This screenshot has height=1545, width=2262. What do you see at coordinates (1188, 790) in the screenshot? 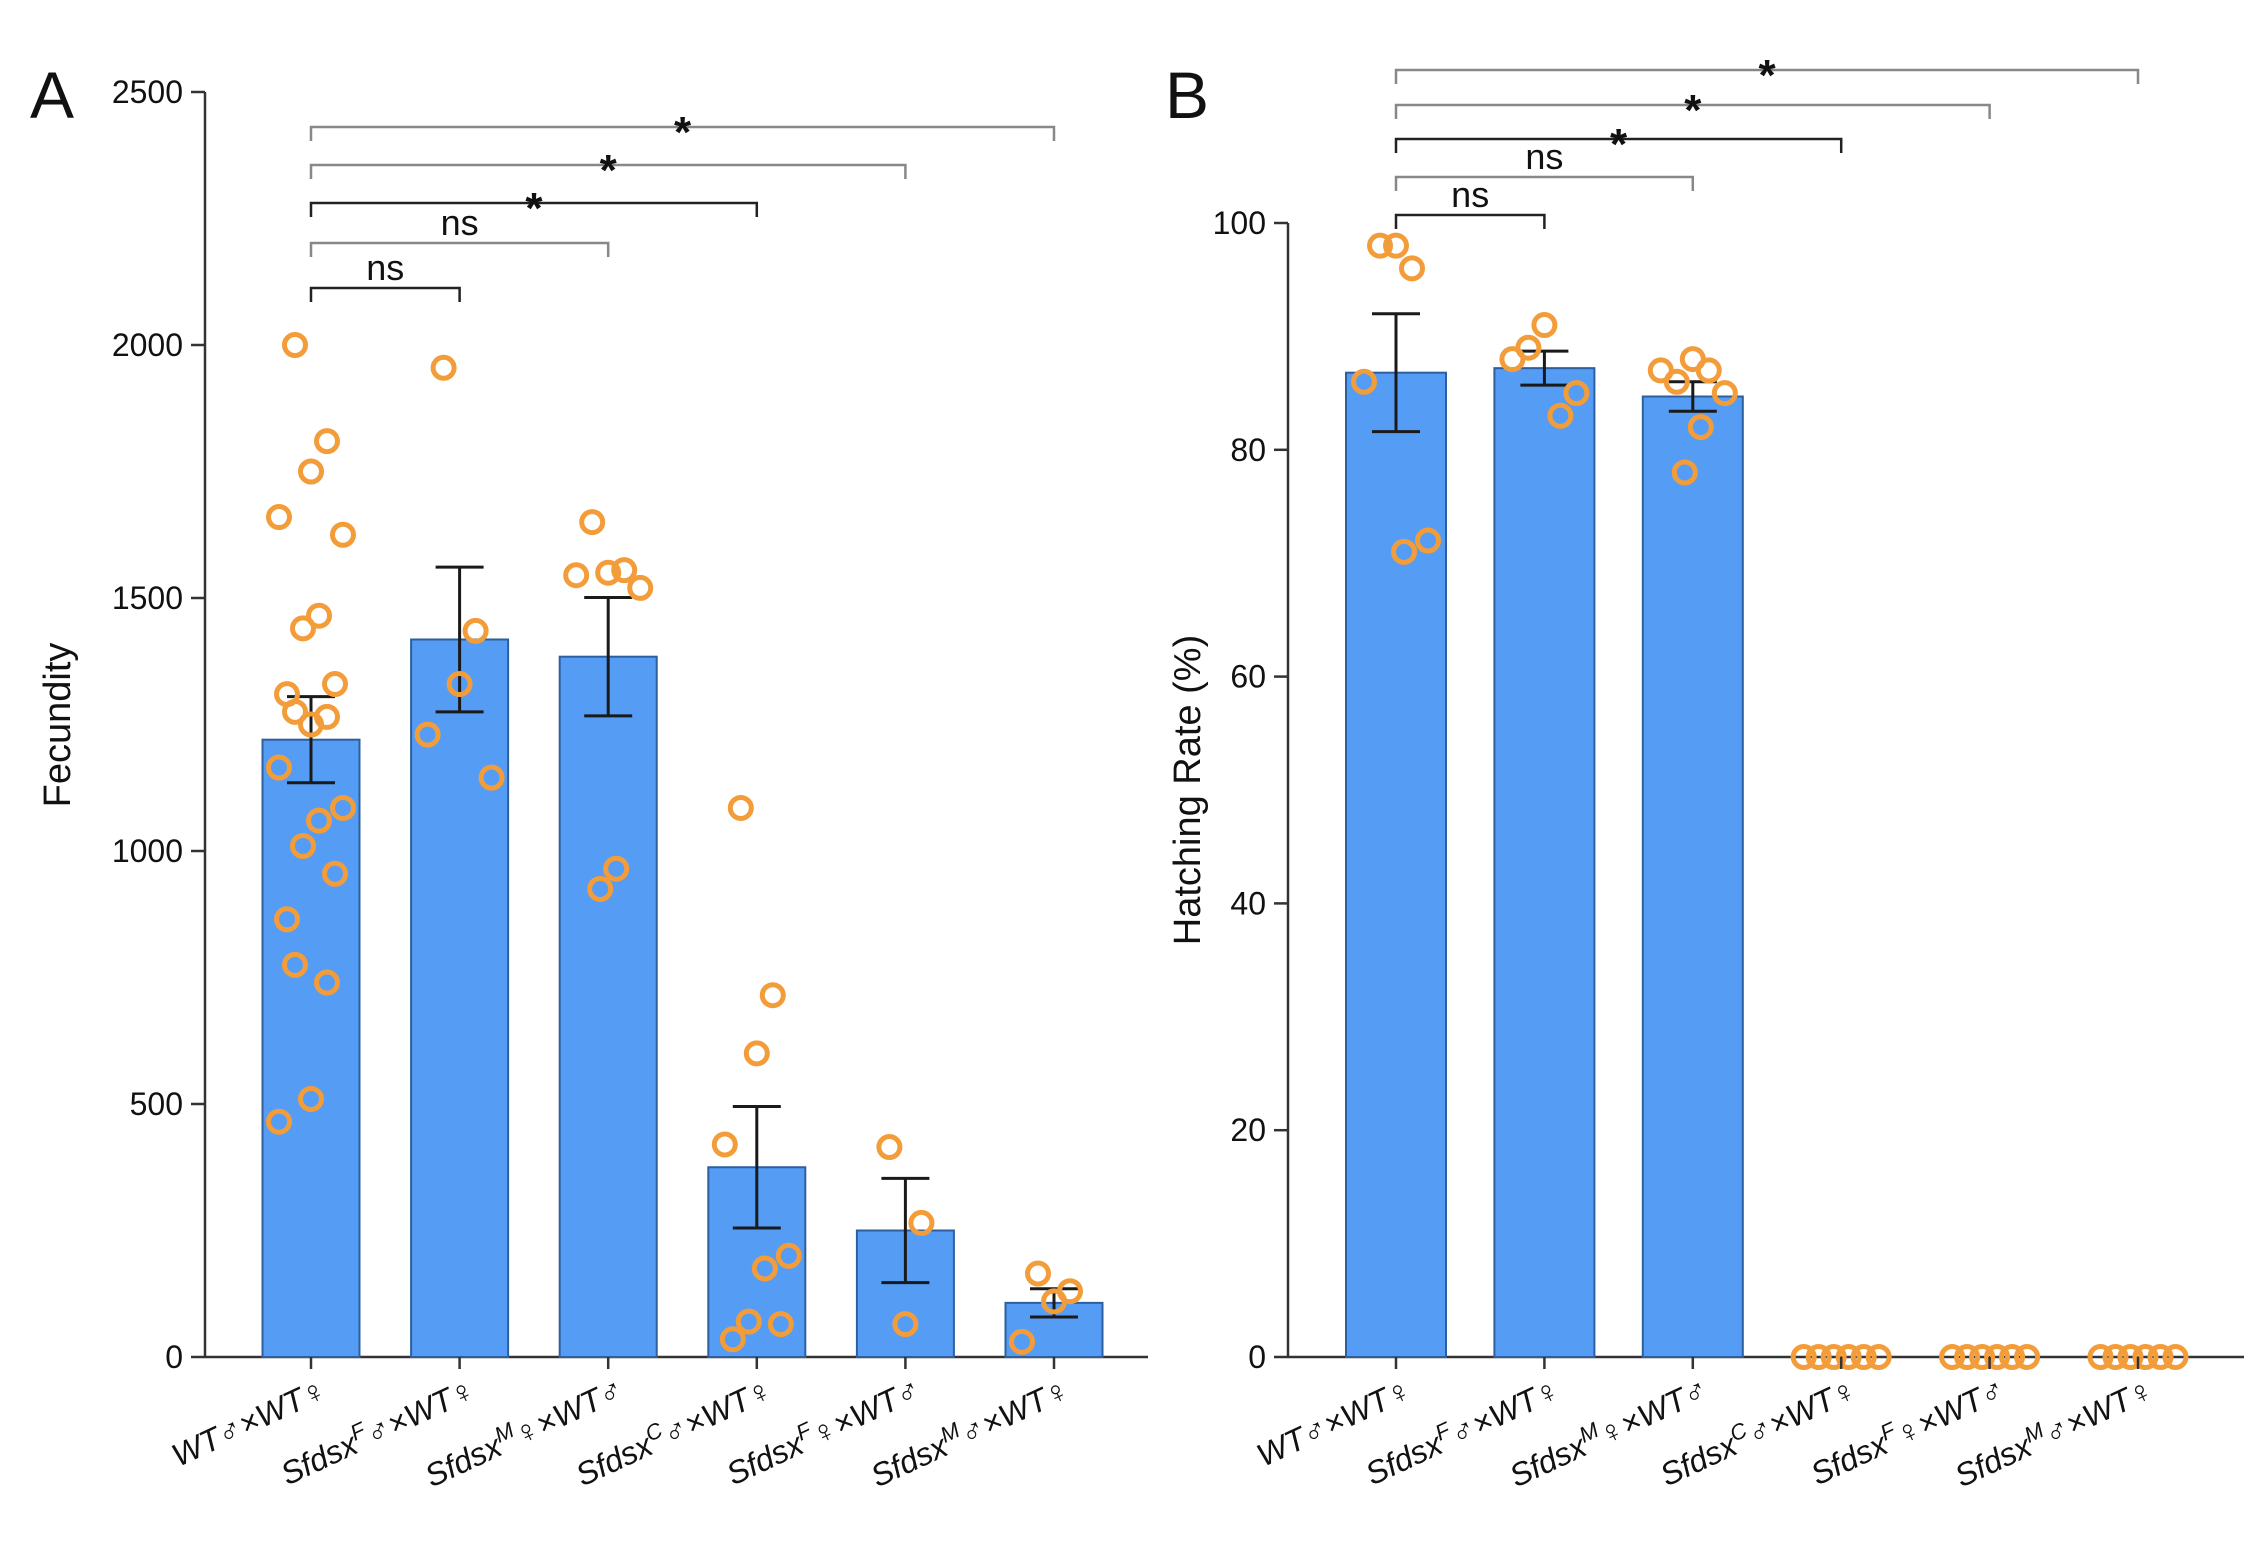
I see `y-axis-title: Hatching Rate (%)` at bounding box center [1188, 790].